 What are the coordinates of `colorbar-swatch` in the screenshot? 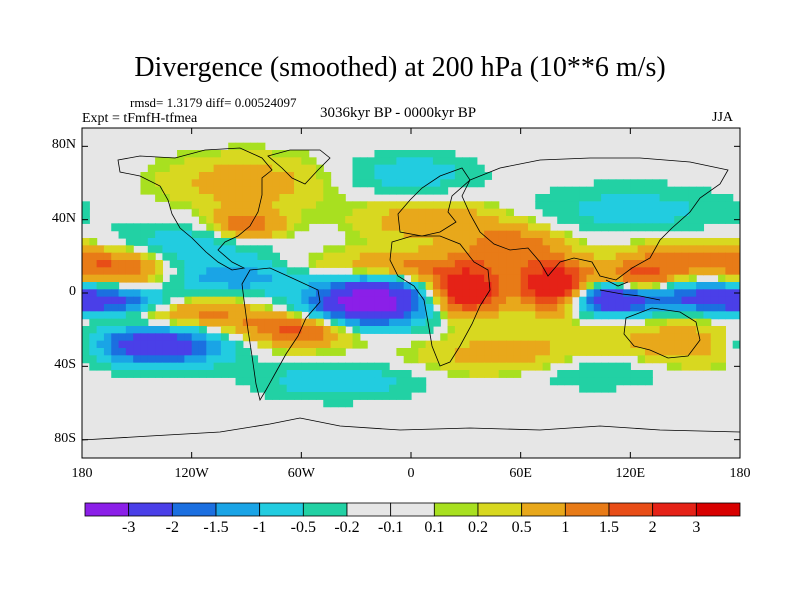 It's located at (456, 509).